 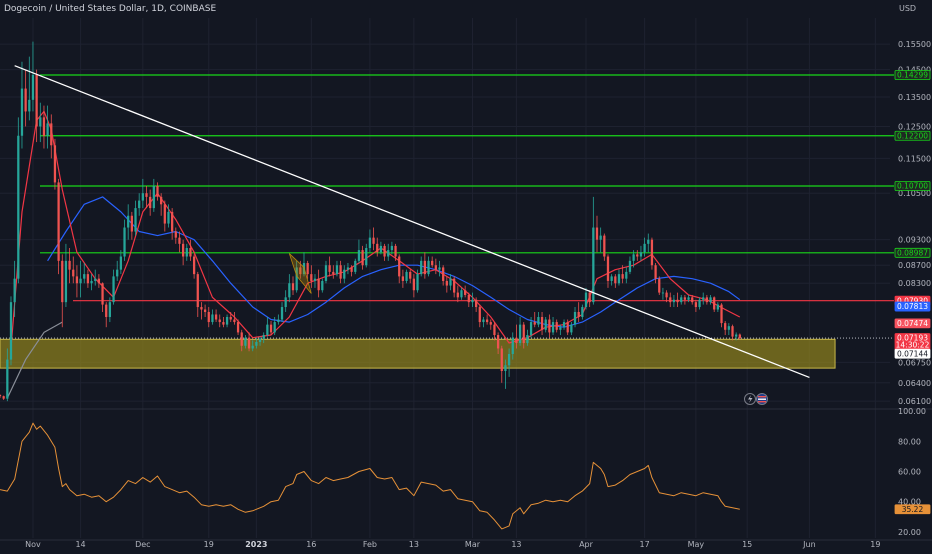 What do you see at coordinates (912, 186) in the screenshot?
I see `green-level-tag: 0.10700` at bounding box center [912, 186].